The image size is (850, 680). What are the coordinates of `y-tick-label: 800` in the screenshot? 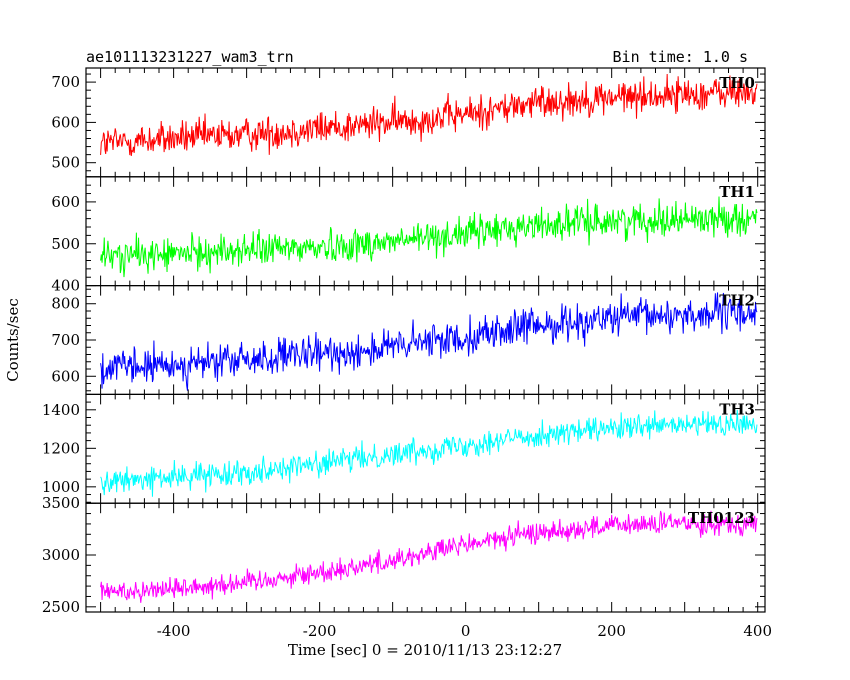 It's located at (65, 304).